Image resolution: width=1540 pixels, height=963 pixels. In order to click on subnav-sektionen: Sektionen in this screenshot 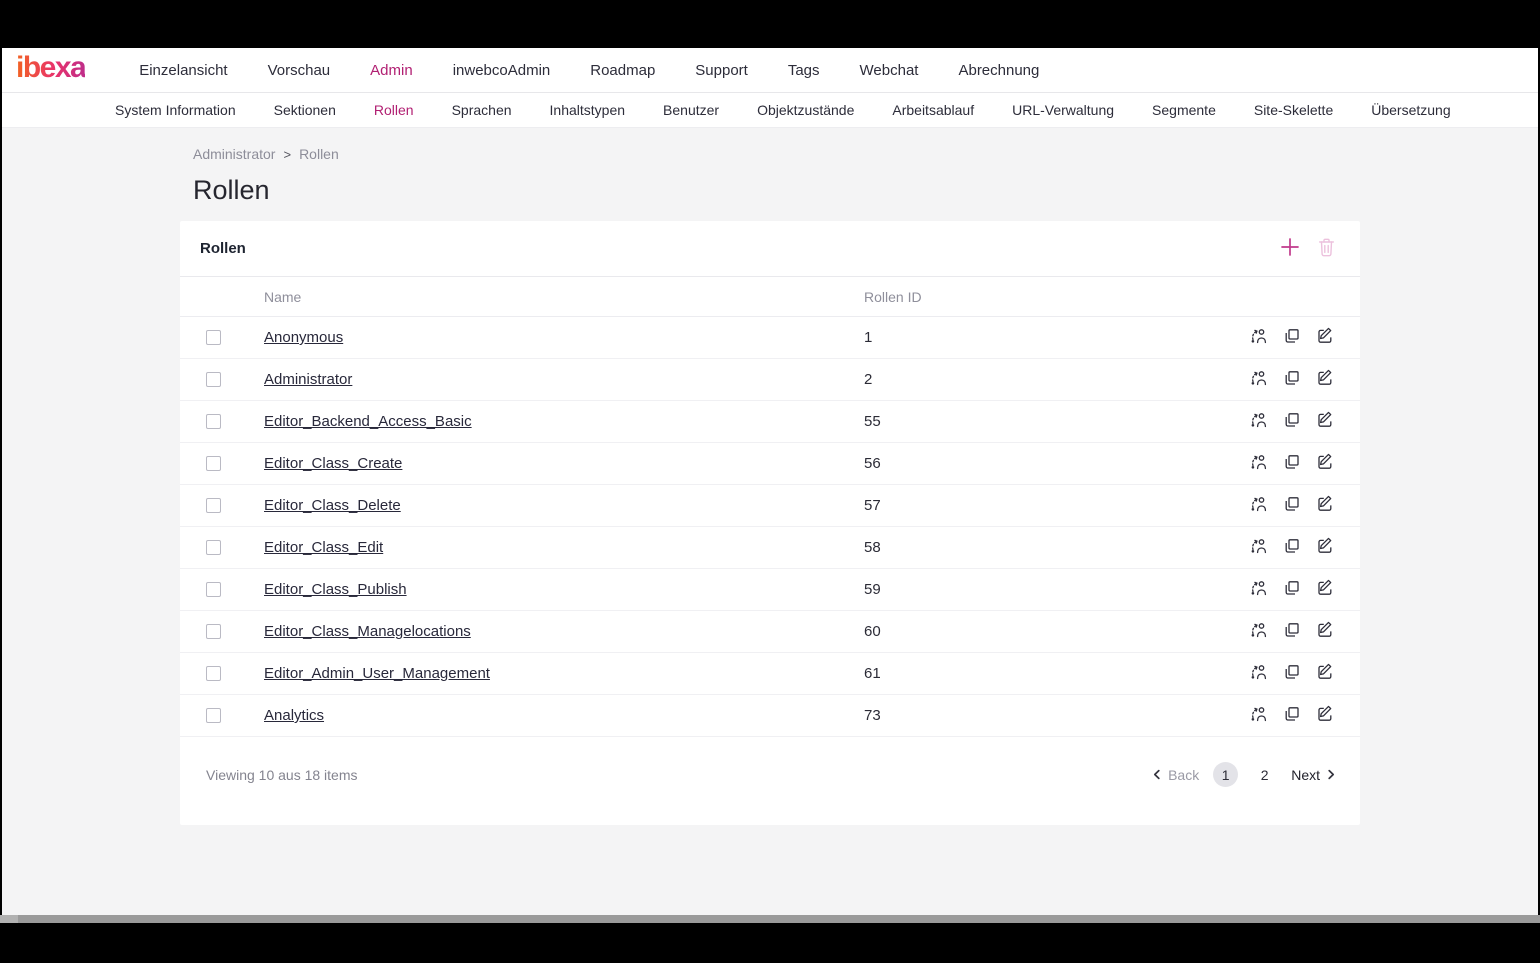, I will do `click(304, 110)`.